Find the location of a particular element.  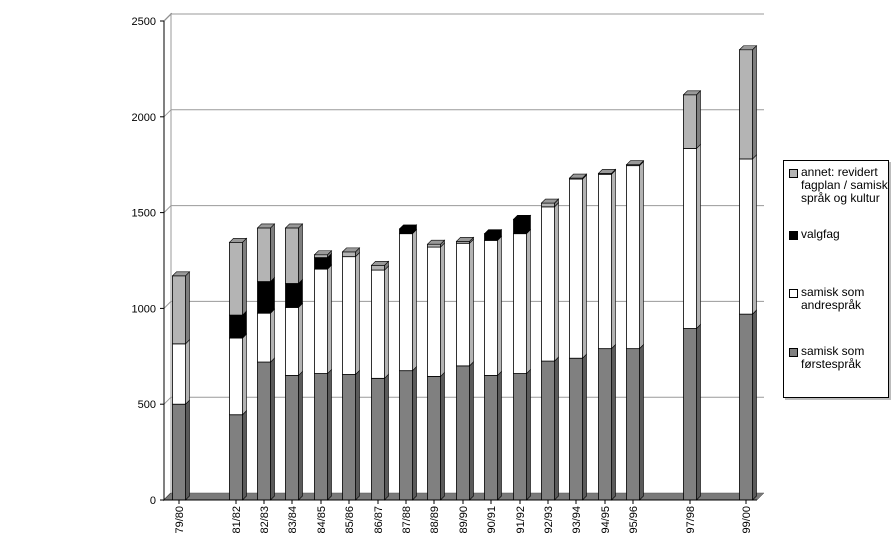

bar-segment-79/80-3 is located at coordinates (179, 310).